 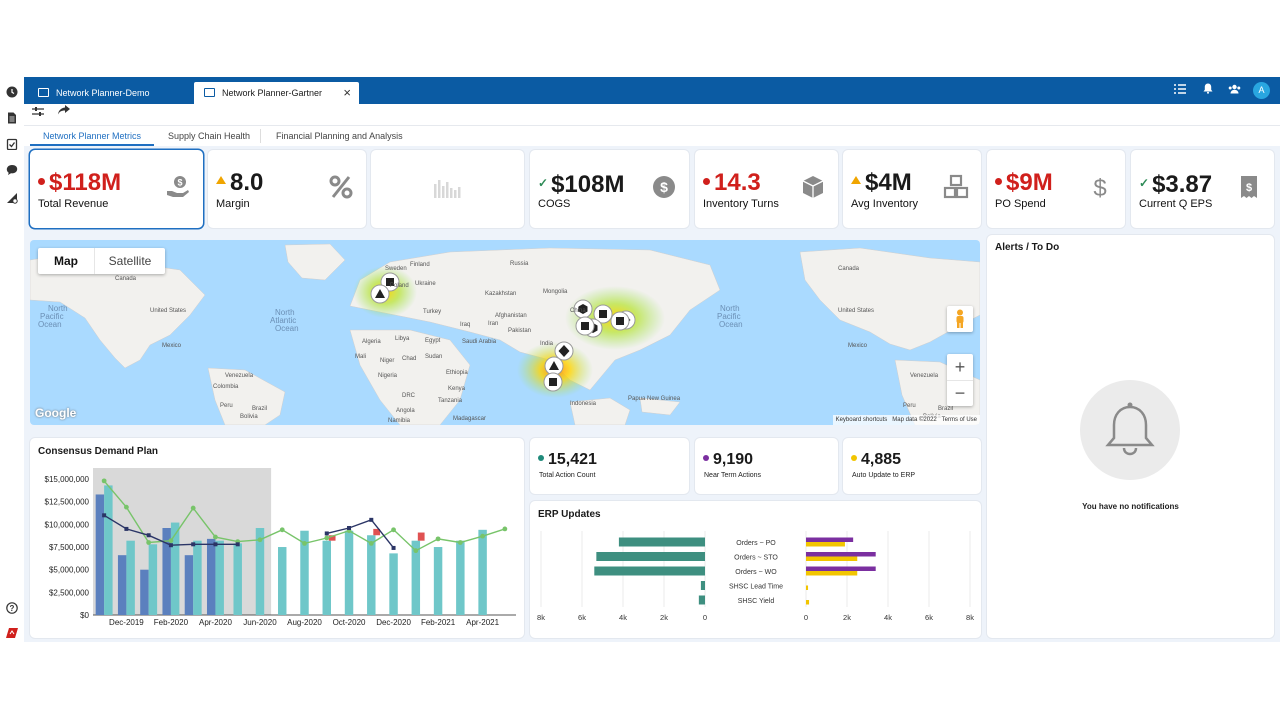 What do you see at coordinates (283, 320) in the screenshot?
I see `svg-text: Atlantic` at bounding box center [283, 320].